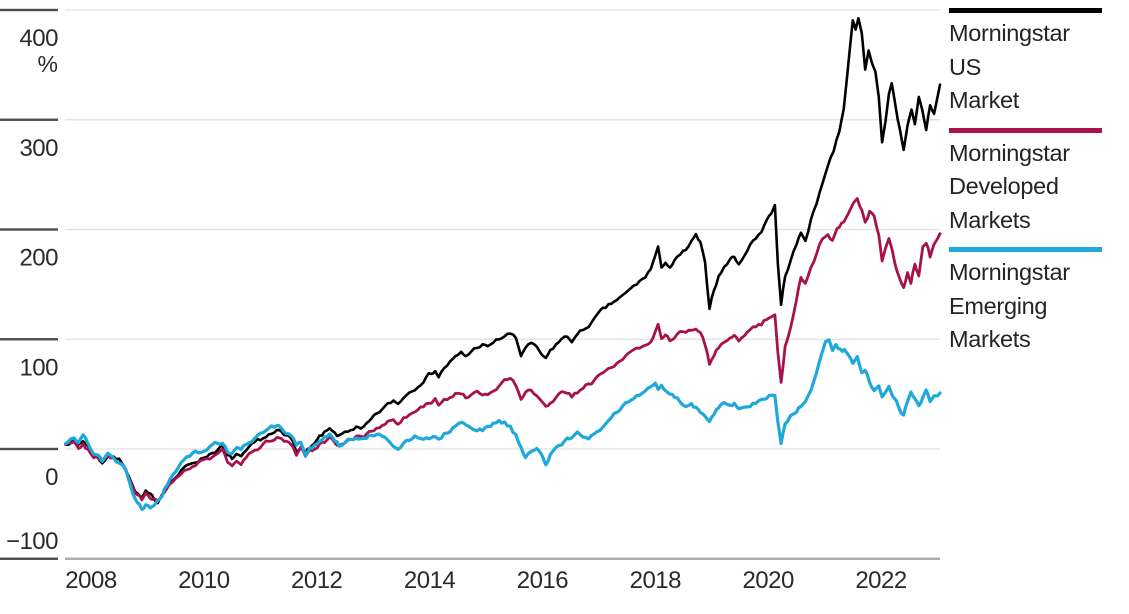  Describe the element at coordinates (32, 541) in the screenshot. I see `y-tick-label: −100` at that location.